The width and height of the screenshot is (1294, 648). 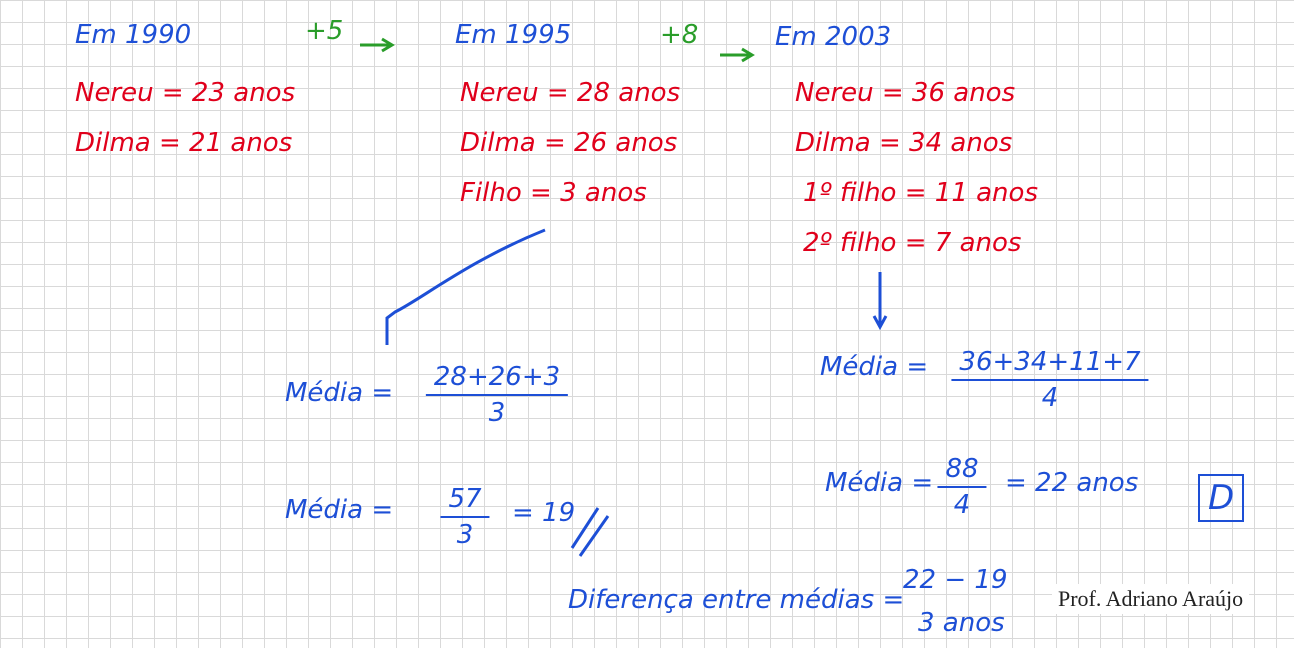 I want to click on fraction: 88 4, so click(x=962, y=487).